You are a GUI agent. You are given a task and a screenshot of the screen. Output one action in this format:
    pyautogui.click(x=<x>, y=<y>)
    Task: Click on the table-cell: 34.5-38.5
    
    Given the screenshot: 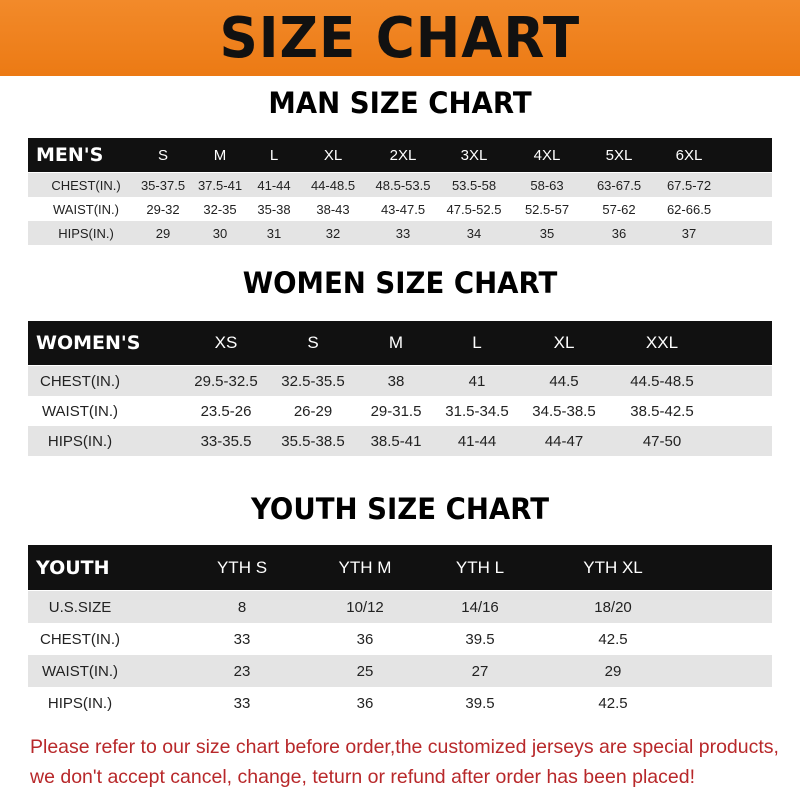 What is the action you would take?
    pyautogui.click(x=564, y=411)
    